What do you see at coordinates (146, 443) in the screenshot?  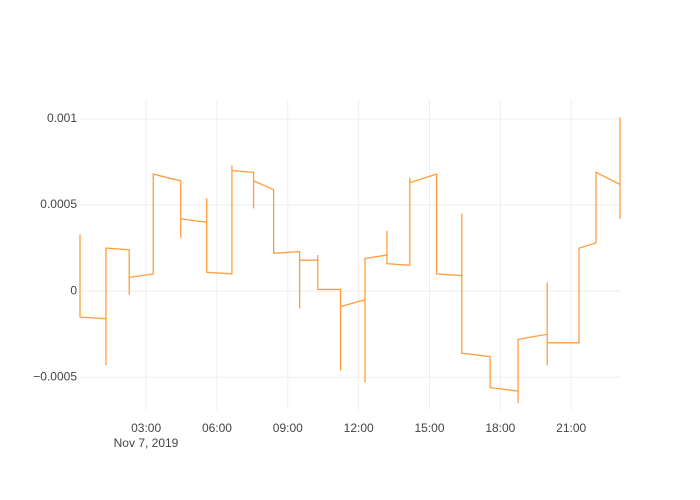 I see `x-date-label: Nov 7, 2019` at bounding box center [146, 443].